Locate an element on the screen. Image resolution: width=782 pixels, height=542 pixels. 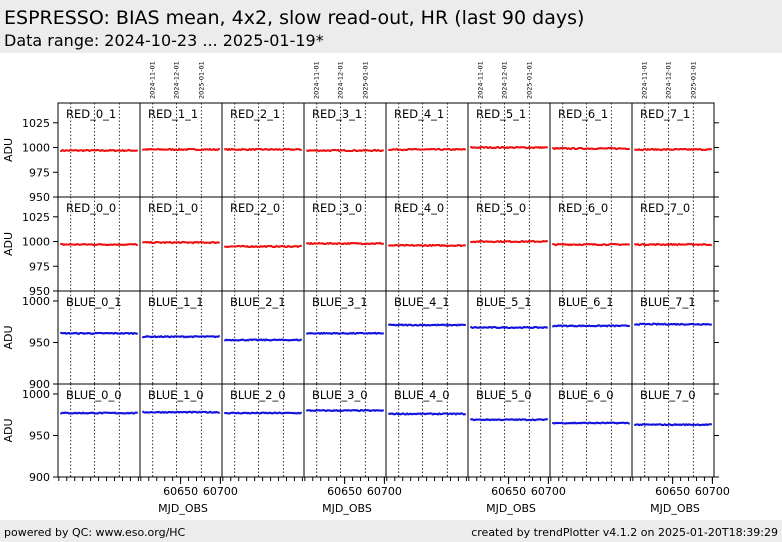
date-tick-label: 2025-01-01 is located at coordinates (529, 80).